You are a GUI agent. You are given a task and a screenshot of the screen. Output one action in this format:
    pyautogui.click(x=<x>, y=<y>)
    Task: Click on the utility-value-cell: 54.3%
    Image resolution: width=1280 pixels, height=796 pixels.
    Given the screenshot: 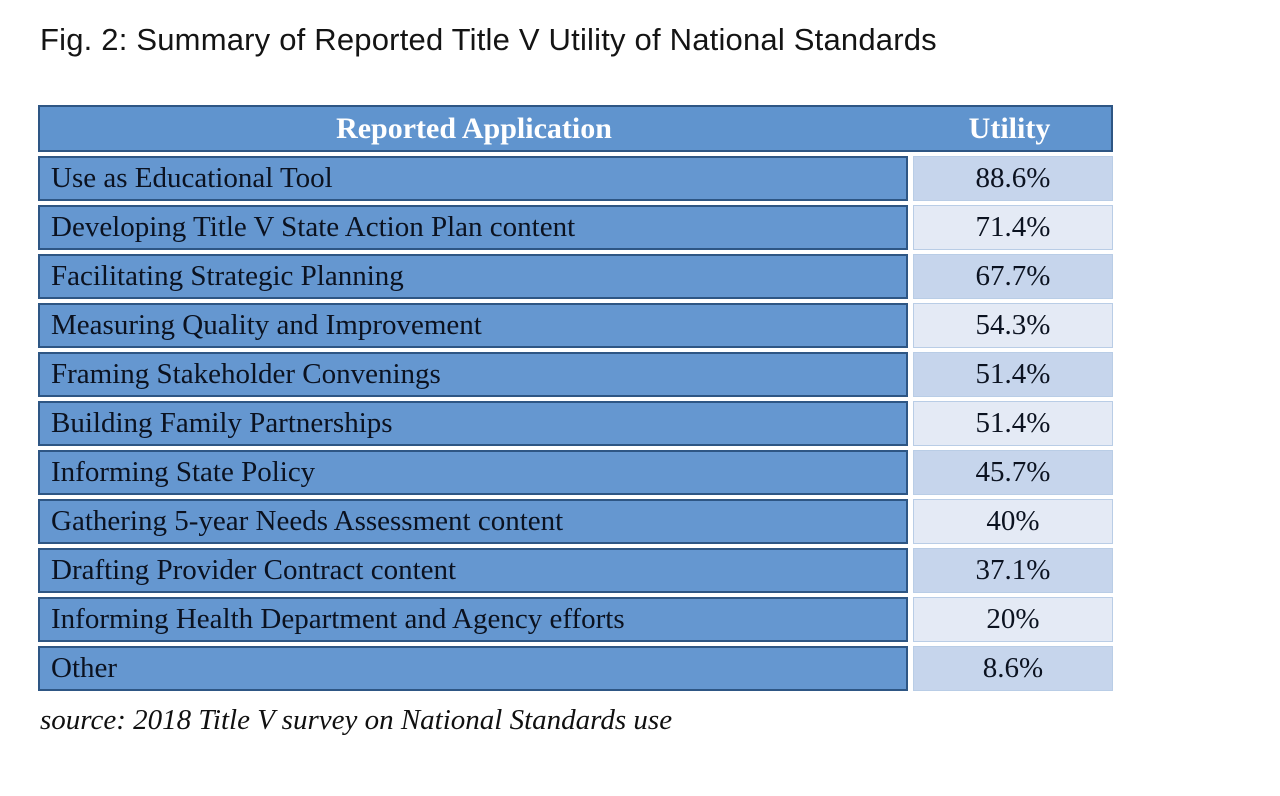 What is the action you would take?
    pyautogui.click(x=1013, y=325)
    